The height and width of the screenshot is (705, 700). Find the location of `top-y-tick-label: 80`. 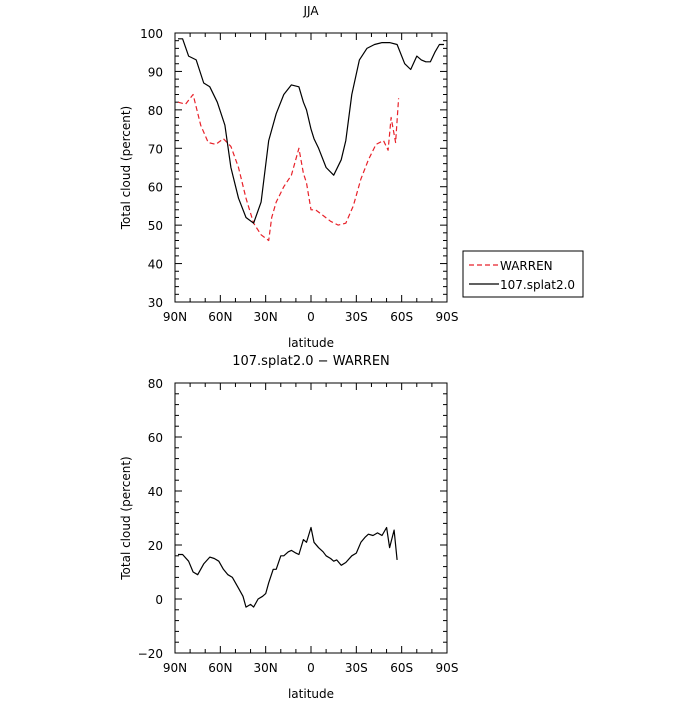

top-y-tick-label: 80 is located at coordinates (155, 111).